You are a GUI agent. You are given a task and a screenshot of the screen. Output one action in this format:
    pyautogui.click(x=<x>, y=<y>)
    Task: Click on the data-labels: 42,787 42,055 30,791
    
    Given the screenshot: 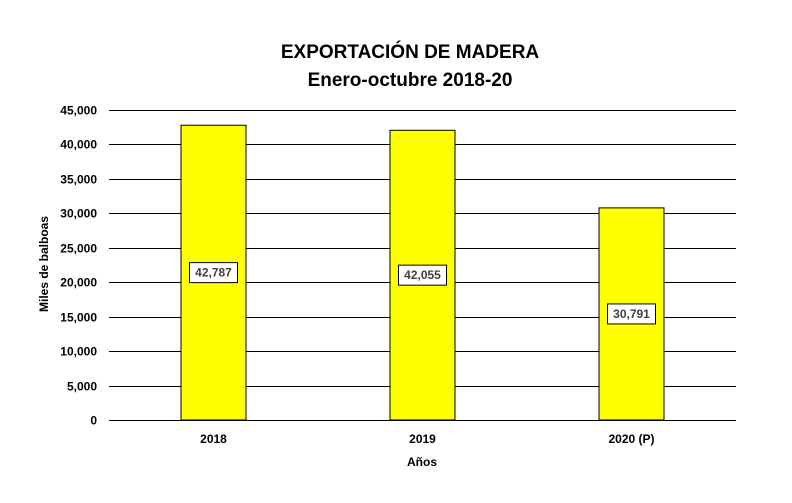 What is the action you would take?
    pyautogui.click(x=422, y=293)
    